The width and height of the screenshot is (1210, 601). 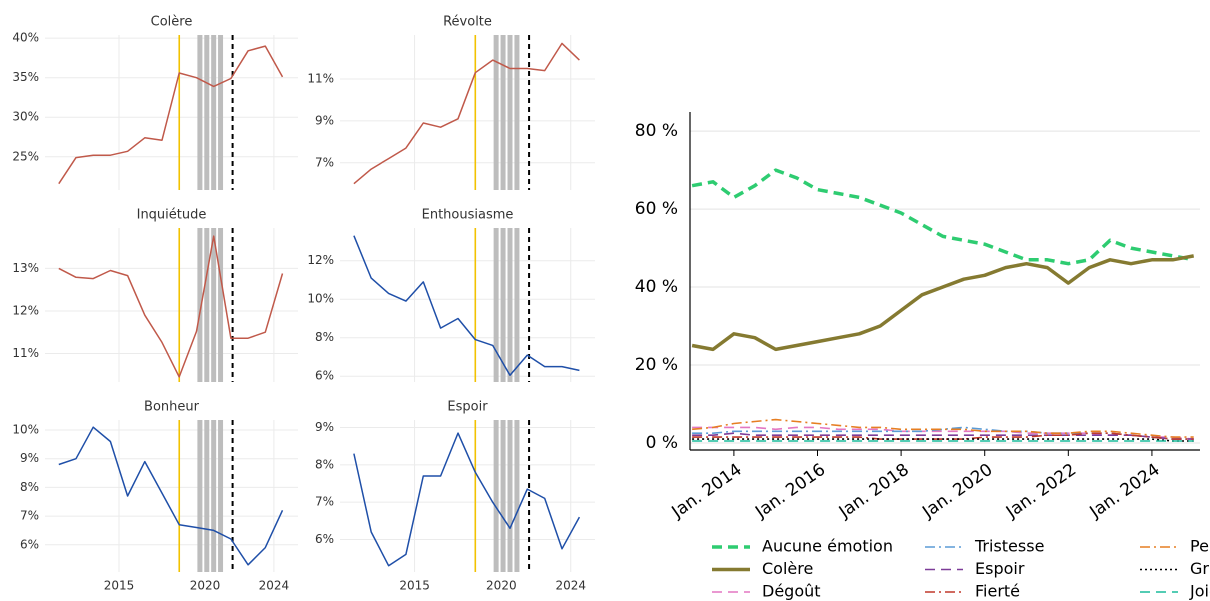 What do you see at coordinates (25, 156) in the screenshot?
I see `y-tick-label: 25%` at bounding box center [25, 156].